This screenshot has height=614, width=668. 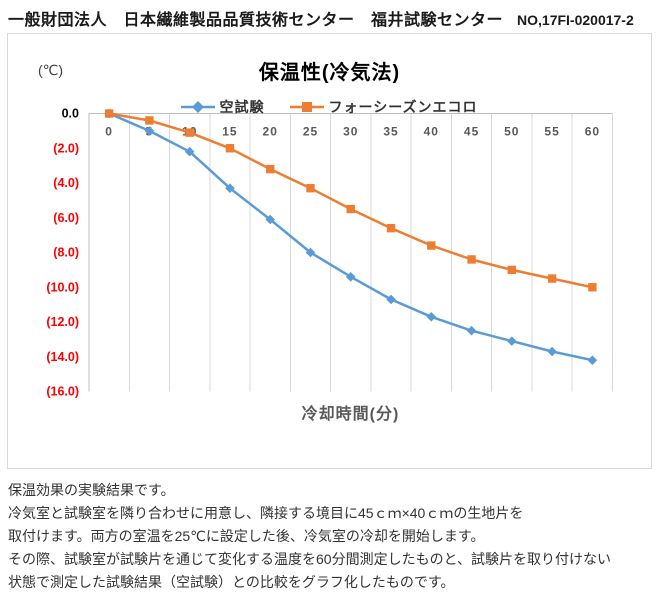 I want to click on description-line: 冷気室と試験室を隣り合わせに用意し、隣接する境目に45ｃｍ×40ｃｍの生地片を, so click(x=266, y=513).